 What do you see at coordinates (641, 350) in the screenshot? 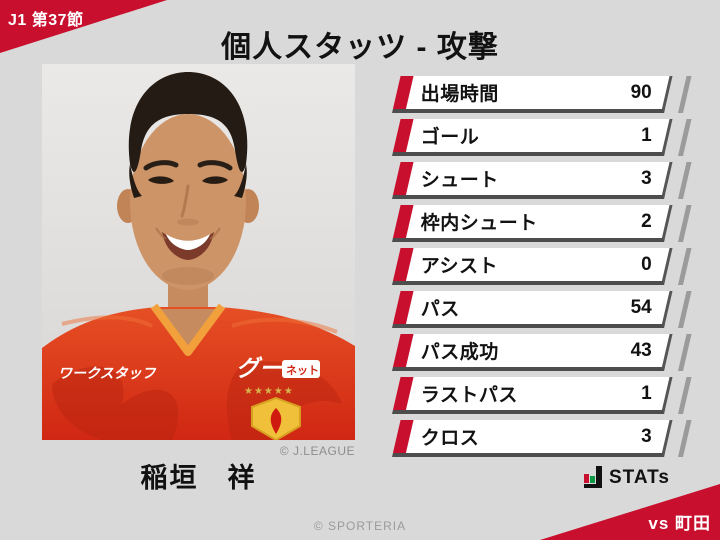
I see `stat-value: 43` at bounding box center [641, 350].